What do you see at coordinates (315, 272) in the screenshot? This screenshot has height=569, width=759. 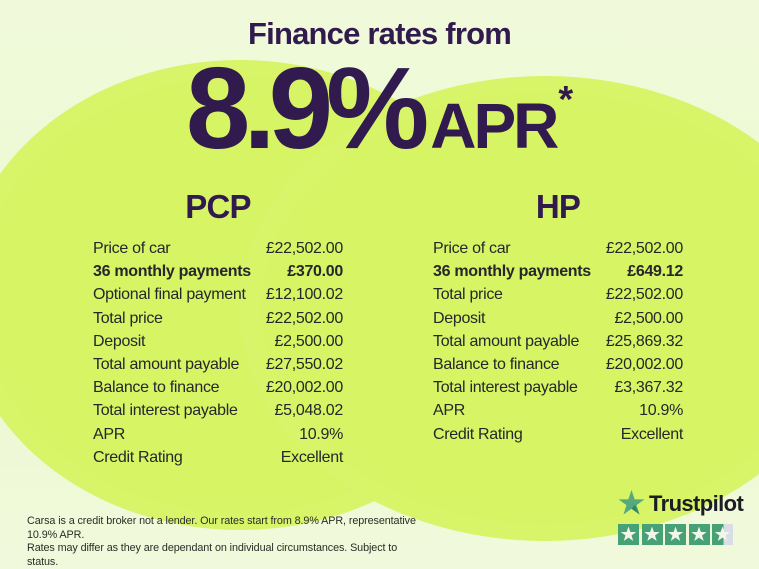 I see `row-value: £370.00` at bounding box center [315, 272].